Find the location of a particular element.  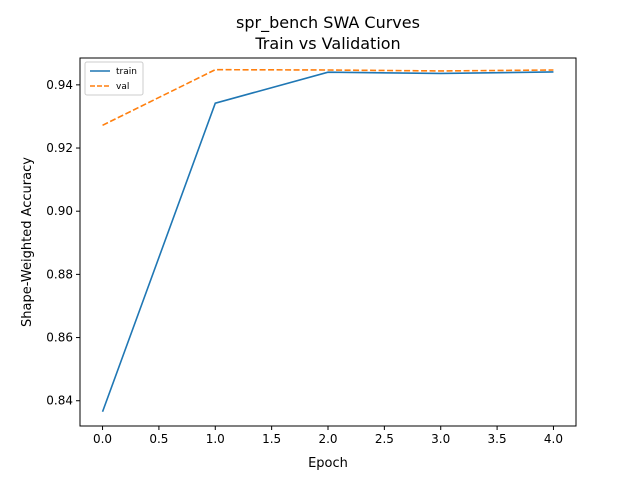

x-tick-label: 0.5 is located at coordinates (158, 439).